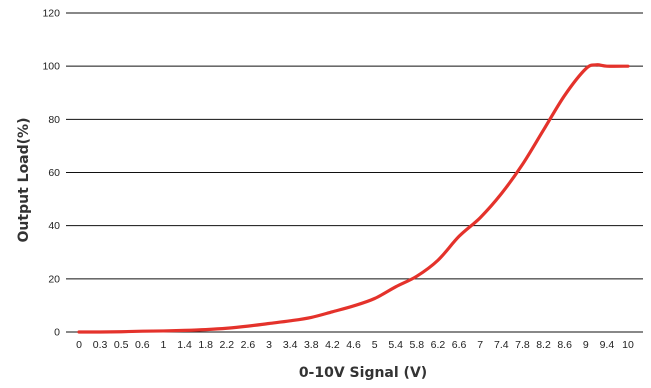 The image size is (651, 388). I want to click on x-tick-label: 10, so click(628, 345).